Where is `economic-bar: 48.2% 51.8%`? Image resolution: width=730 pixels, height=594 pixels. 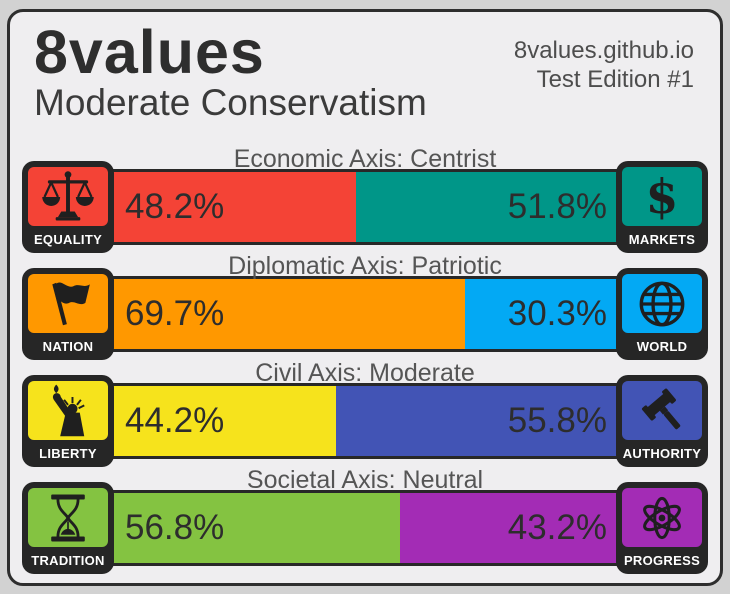 economic-bar: 48.2% 51.8% is located at coordinates (365, 207).